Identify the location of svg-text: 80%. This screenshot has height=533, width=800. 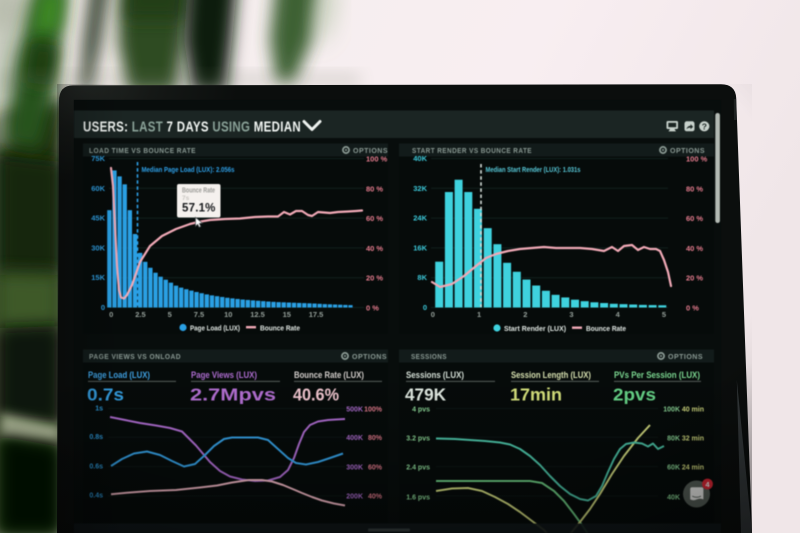
(375, 438).